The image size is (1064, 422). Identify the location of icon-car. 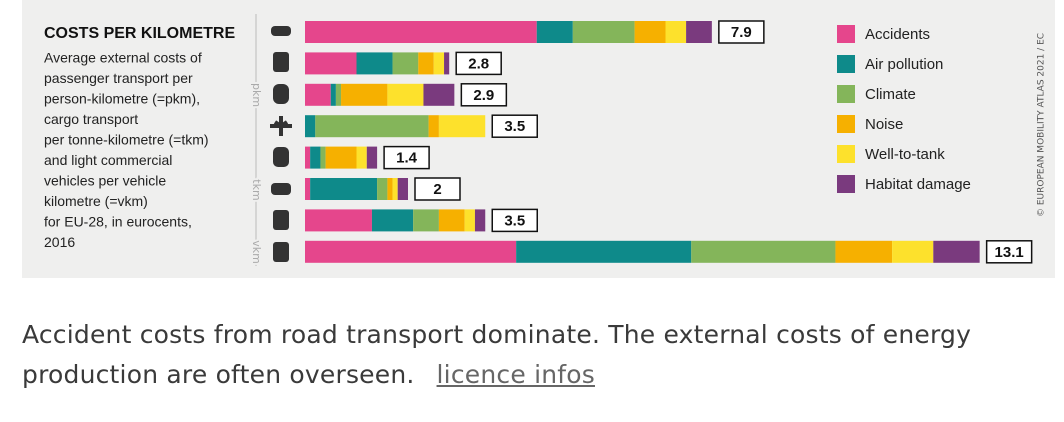
(281, 31).